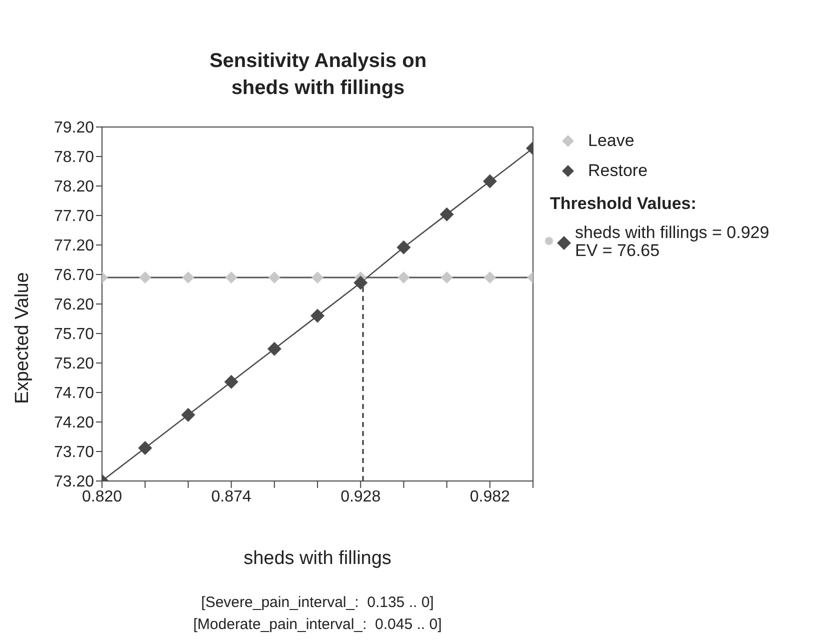  What do you see at coordinates (23, 338) in the screenshot?
I see `y-axis-title: Expected Value` at bounding box center [23, 338].